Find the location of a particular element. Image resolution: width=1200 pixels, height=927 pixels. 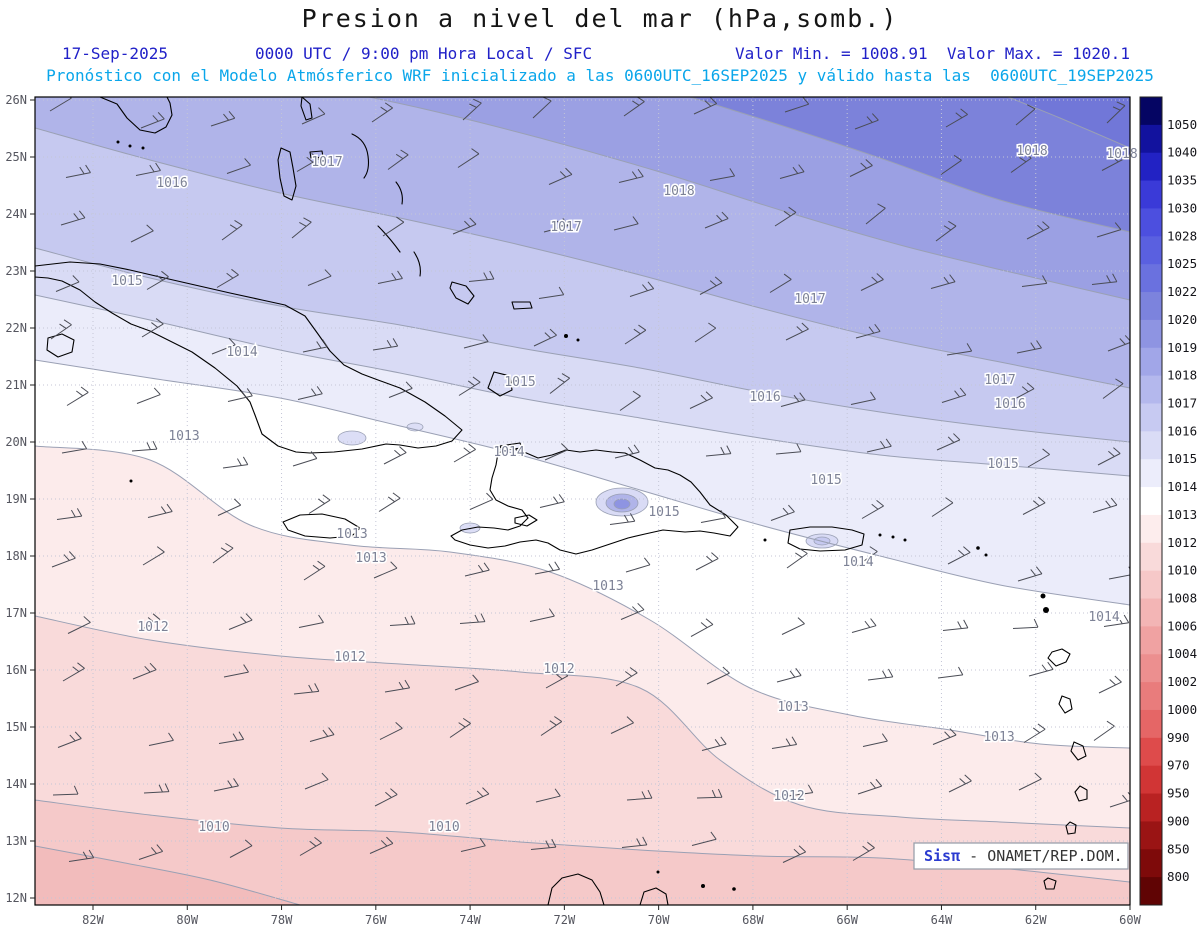

contour-label: 1012 is located at coordinates (349, 657).